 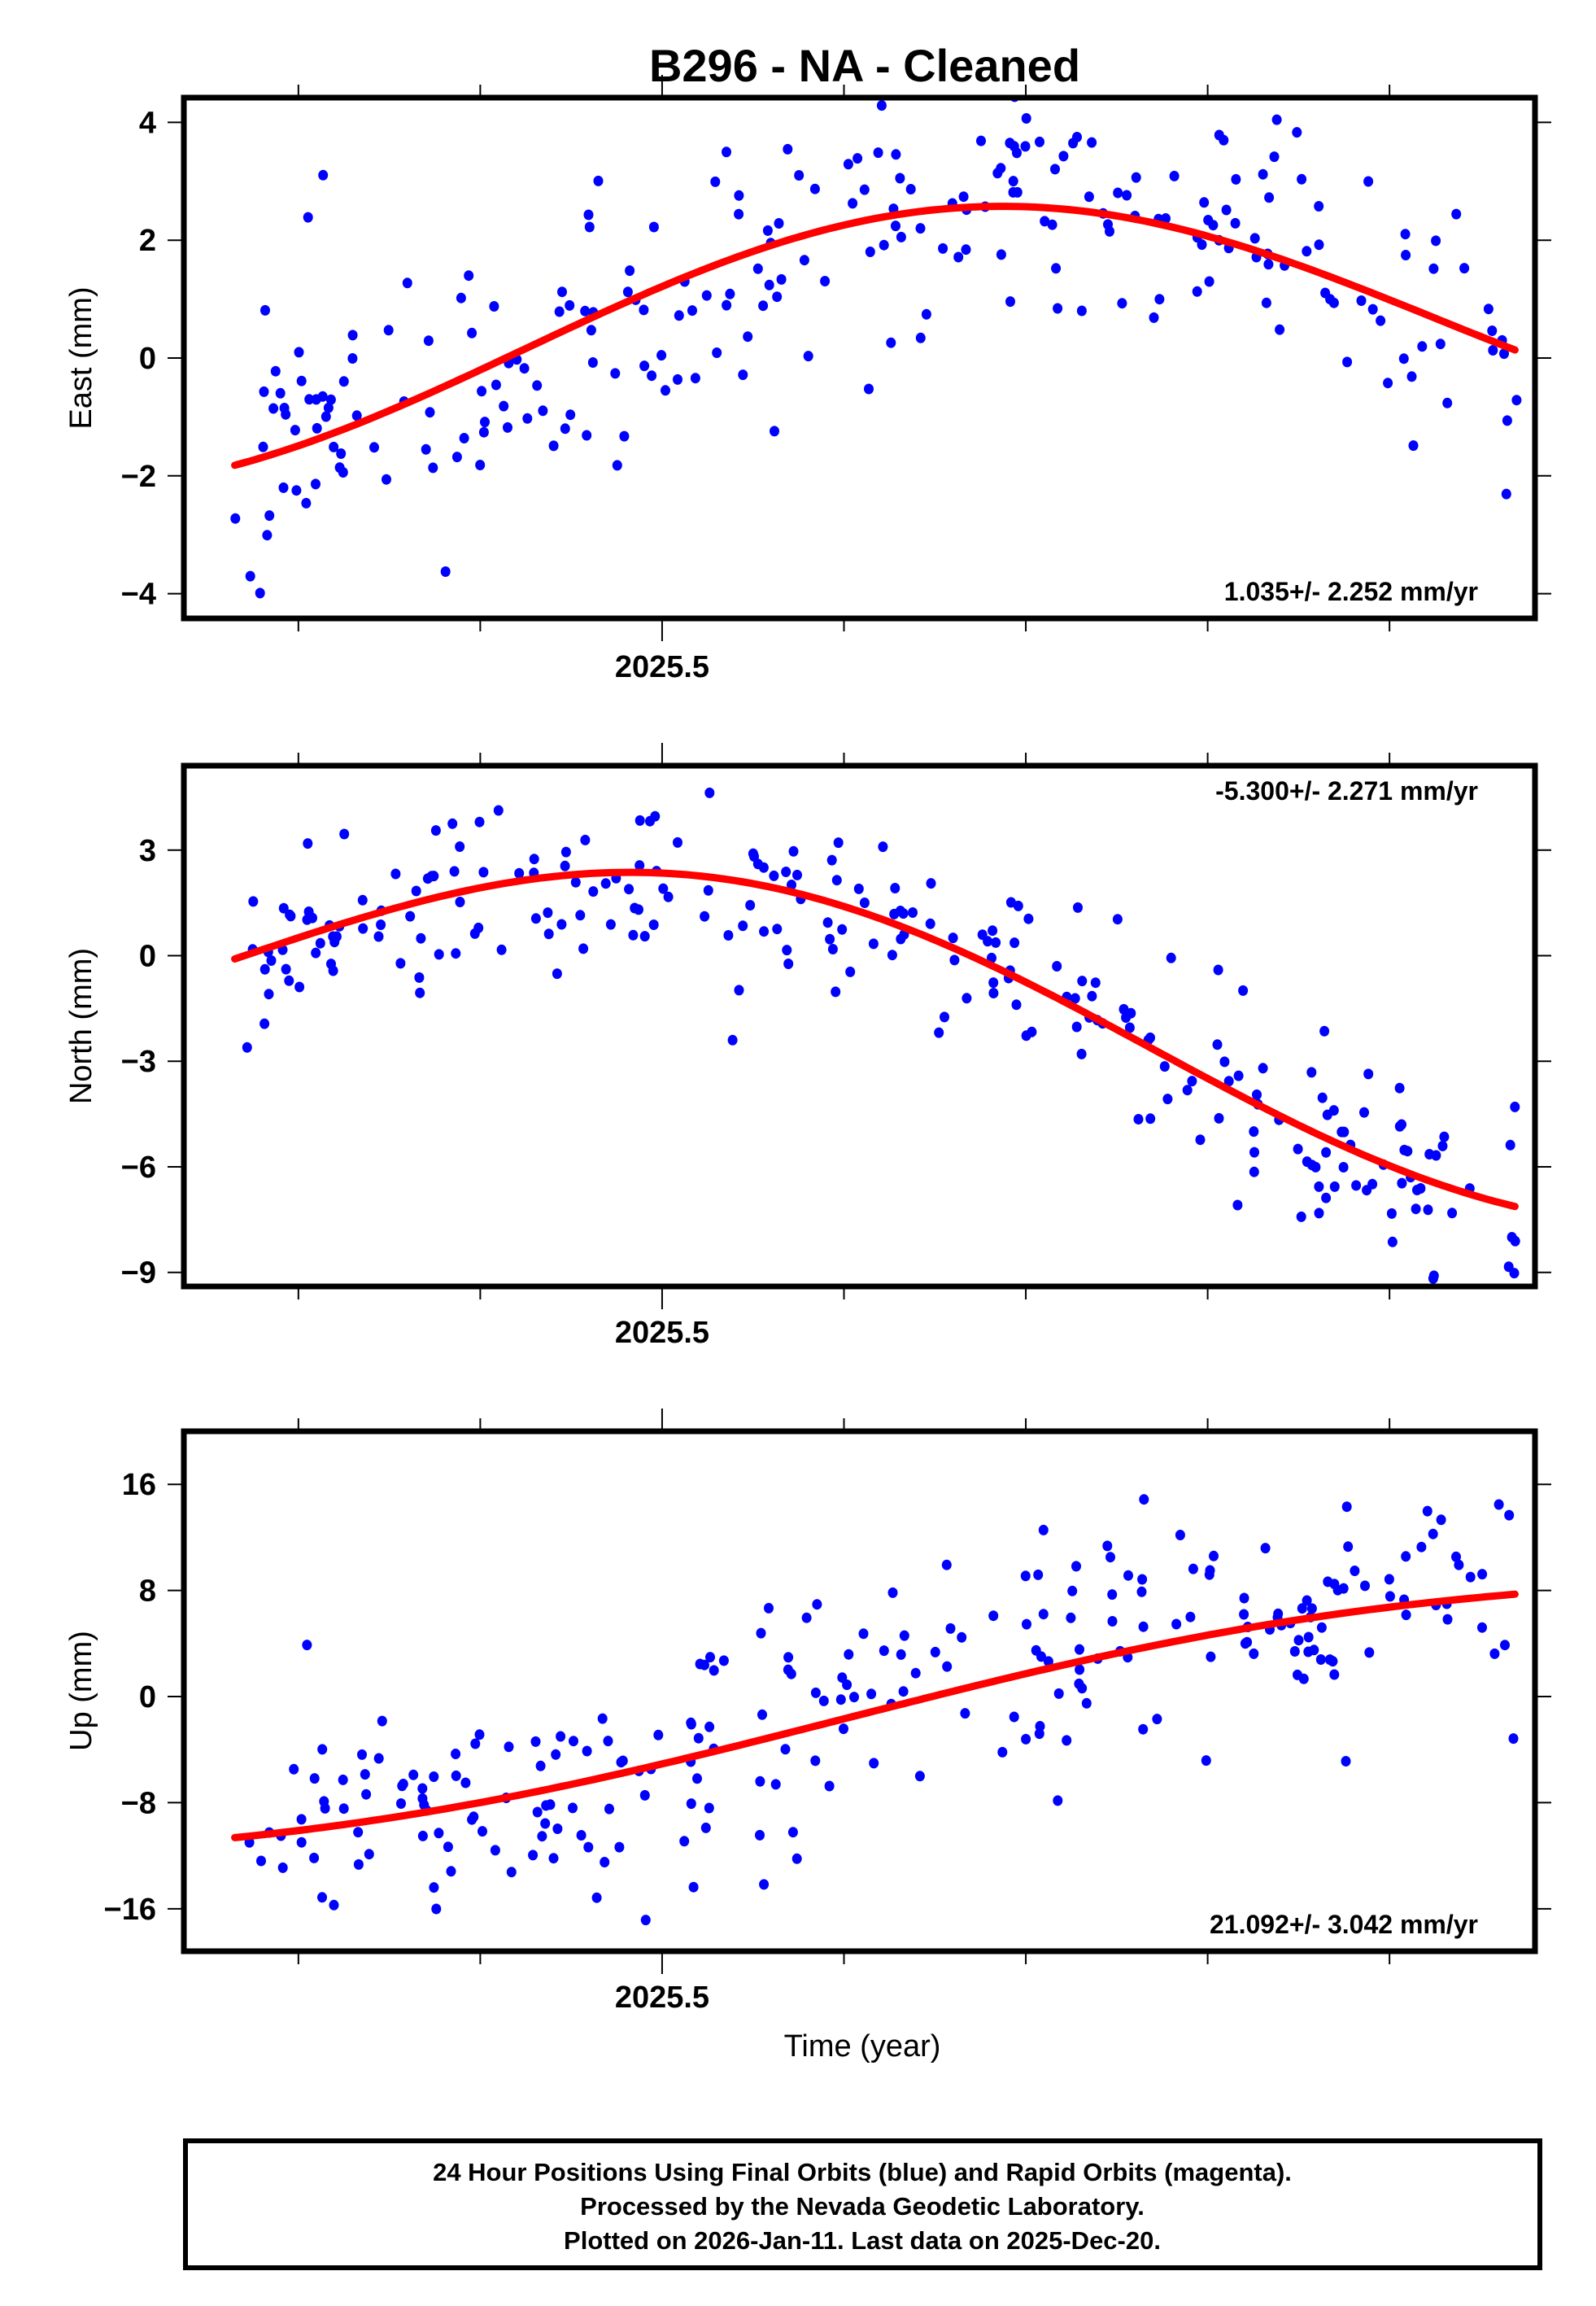 What do you see at coordinates (1344, 1924) in the screenshot?
I see `up-rate-label: 21.092+/- 3.042 mm/yr` at bounding box center [1344, 1924].